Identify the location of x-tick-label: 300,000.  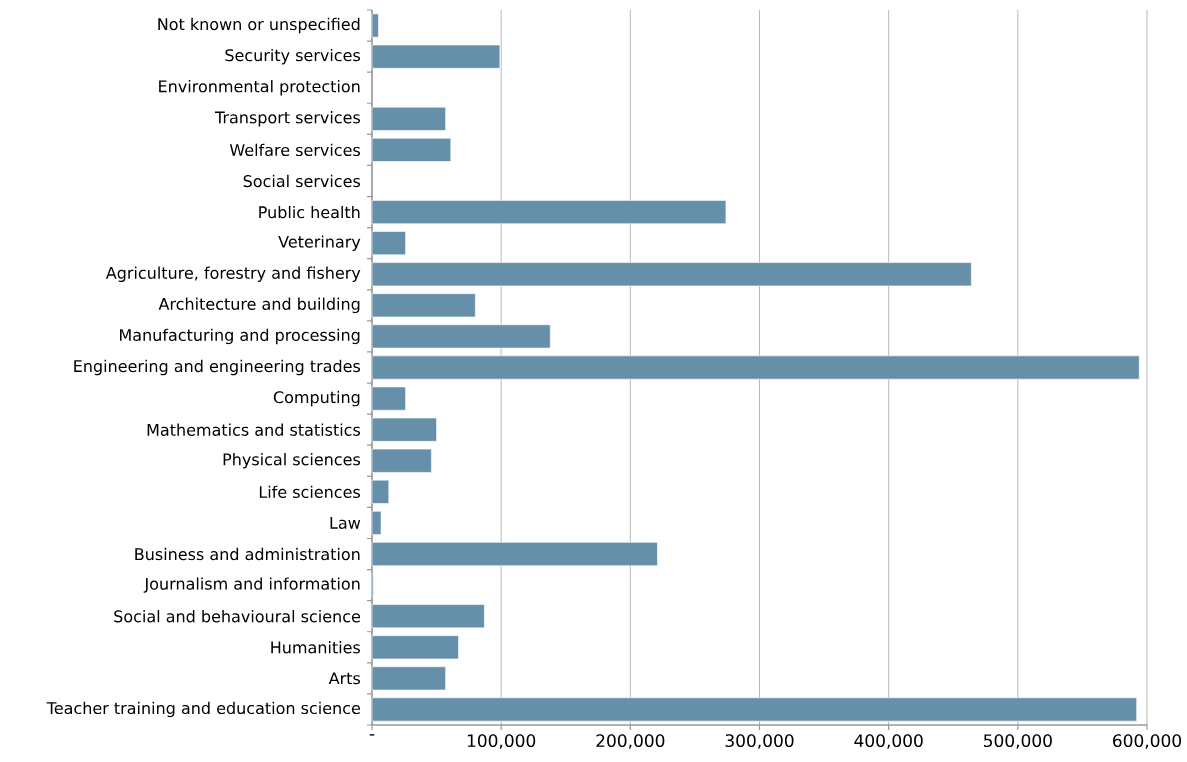
(759, 741).